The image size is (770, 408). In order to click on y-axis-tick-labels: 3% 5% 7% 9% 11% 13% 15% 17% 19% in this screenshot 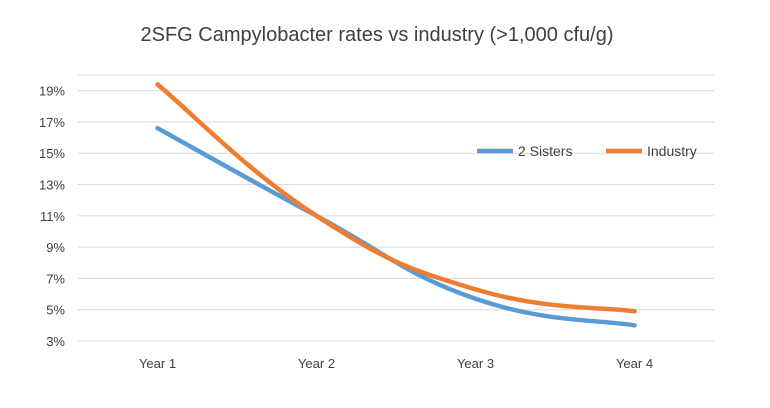, I will do `click(52, 216)`.